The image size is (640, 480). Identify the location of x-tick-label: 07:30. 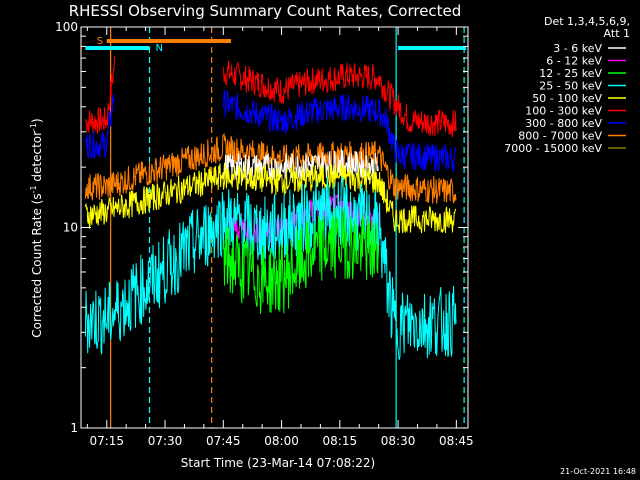
(165, 441).